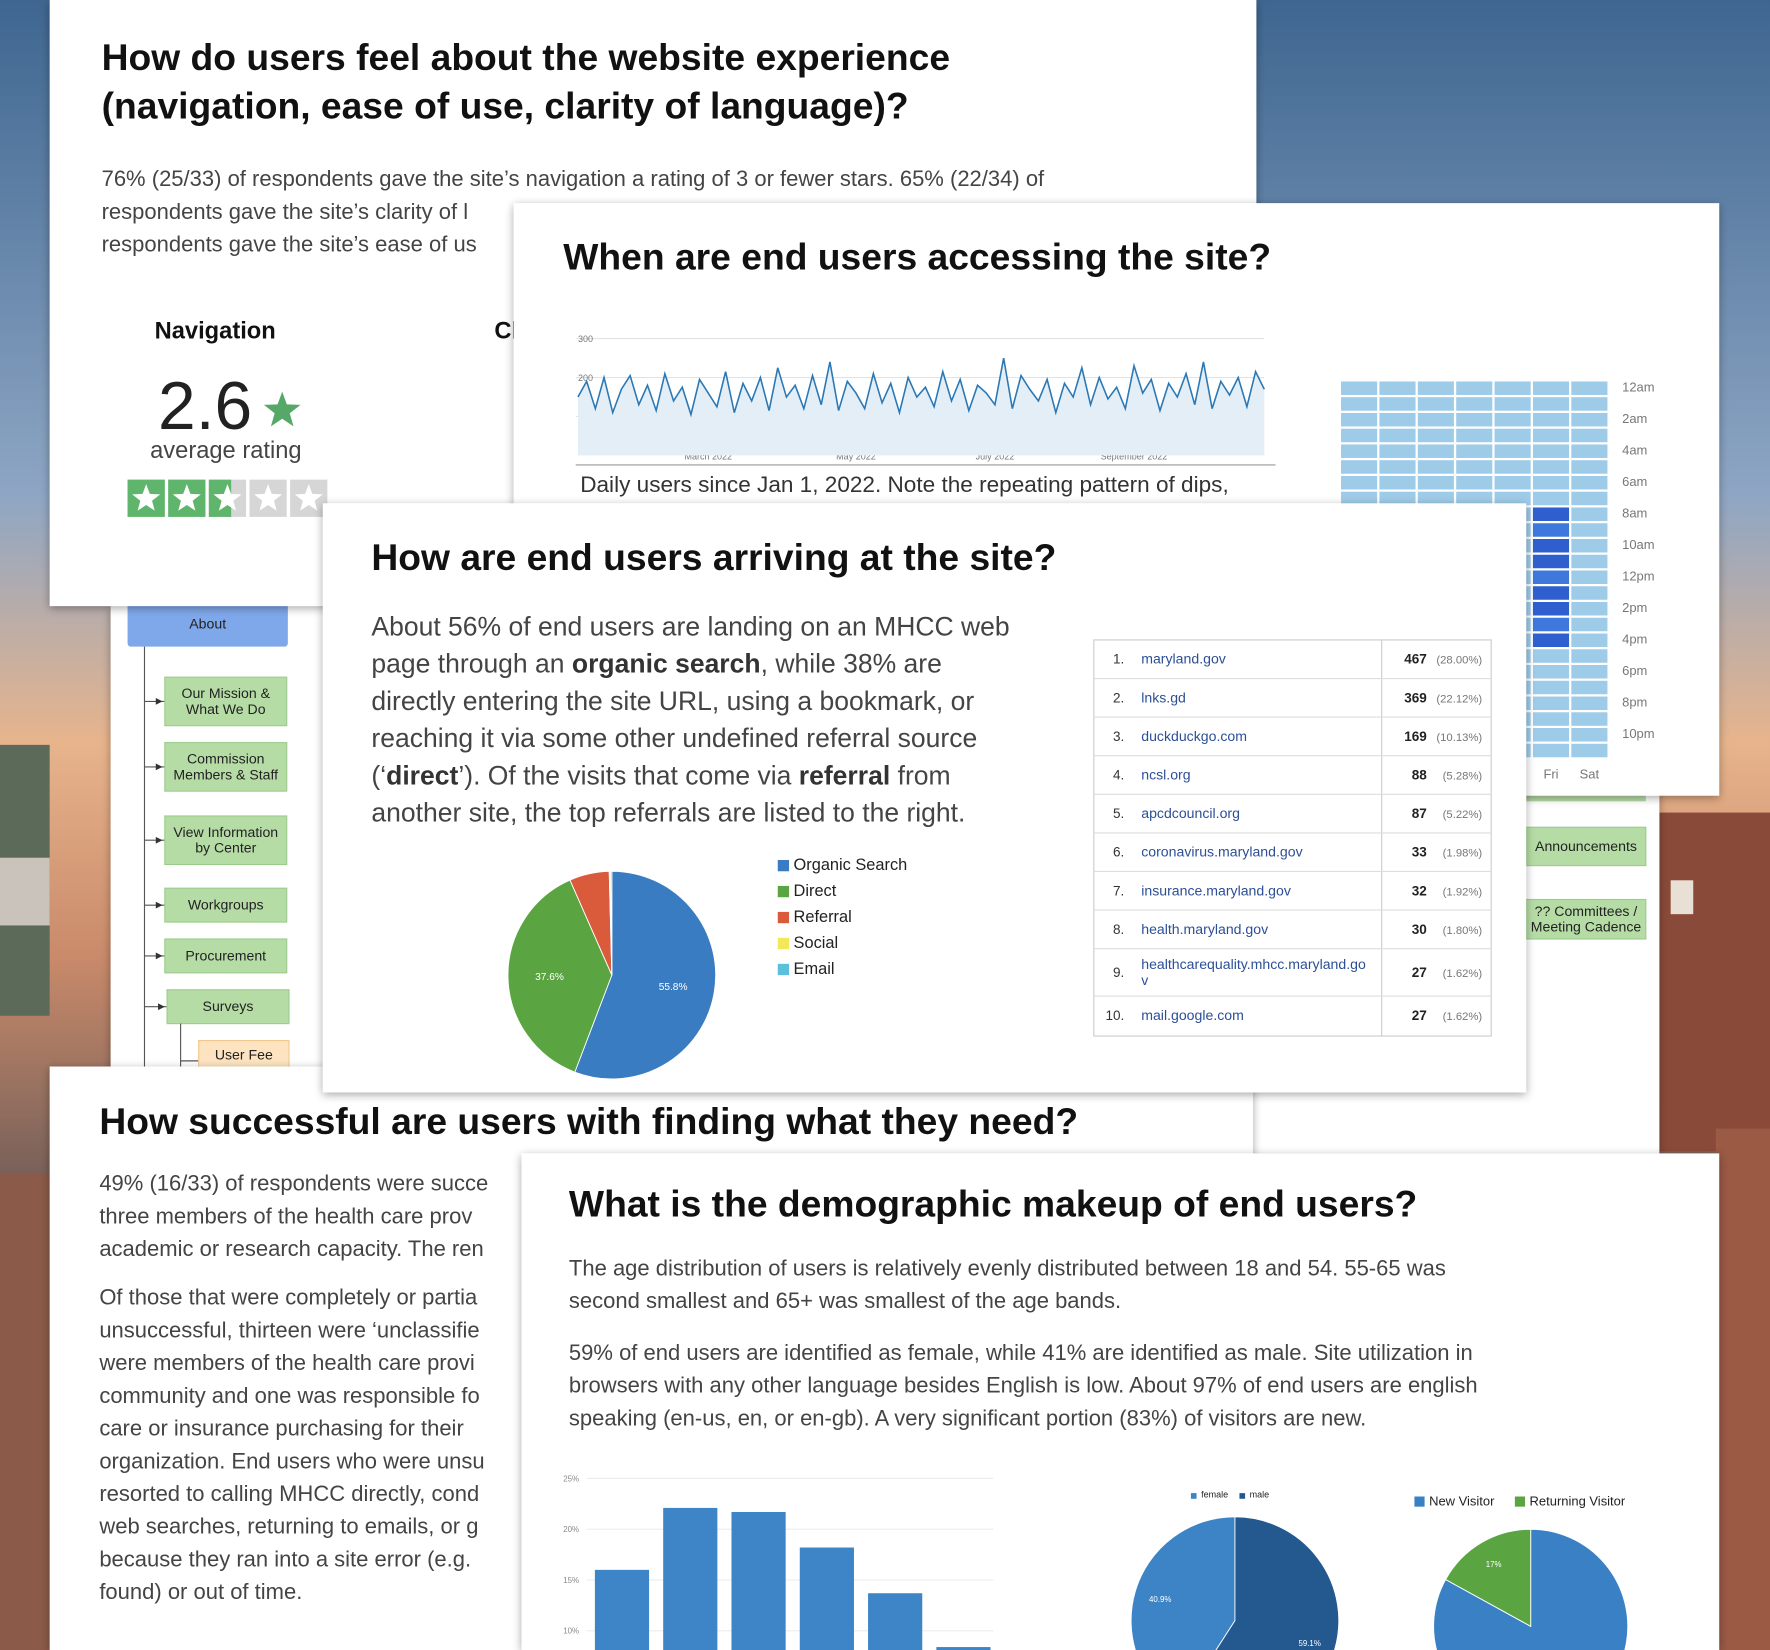  What do you see at coordinates (1309, 1643) in the screenshot?
I see `value-label: 59.1%` at bounding box center [1309, 1643].